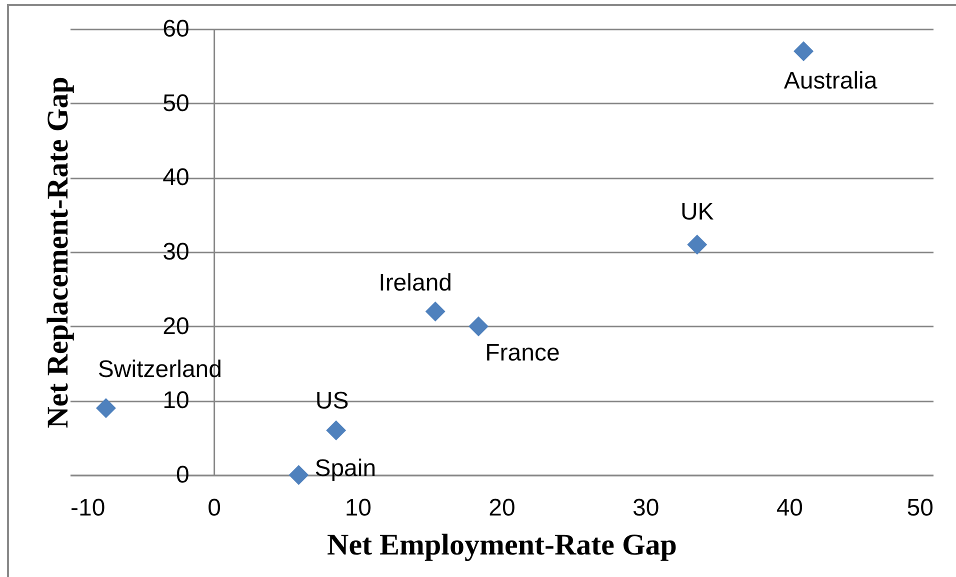 This screenshot has height=577, width=956. I want to click on annotation: Australia, so click(831, 80).